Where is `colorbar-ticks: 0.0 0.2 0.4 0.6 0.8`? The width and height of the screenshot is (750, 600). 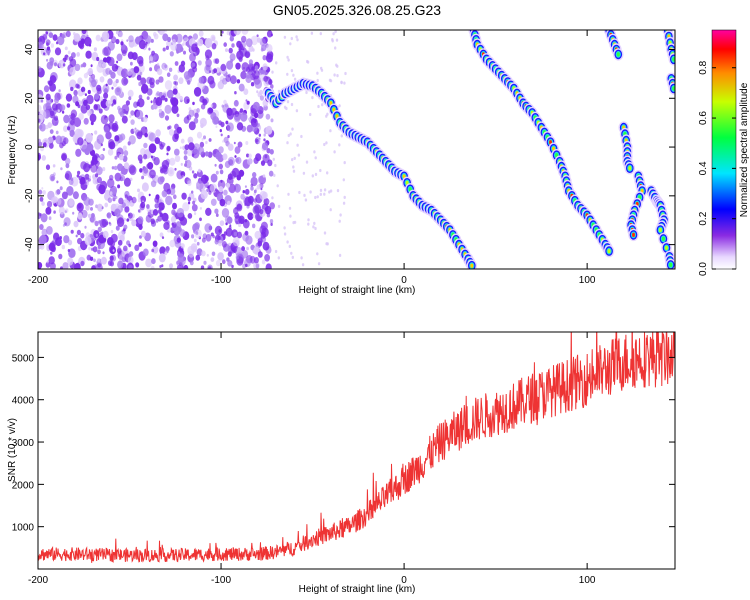 colorbar-ticks: 0.0 0.2 0.4 0.6 0.8 is located at coordinates (717, 152).